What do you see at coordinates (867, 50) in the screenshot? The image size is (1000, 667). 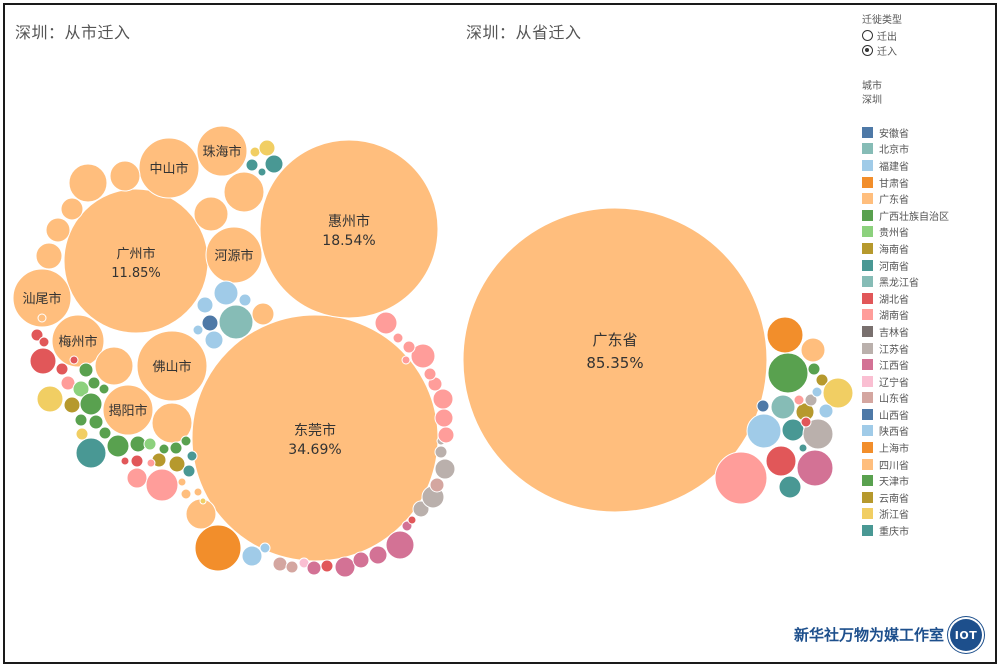 I see `radio-in-icon` at bounding box center [867, 50].